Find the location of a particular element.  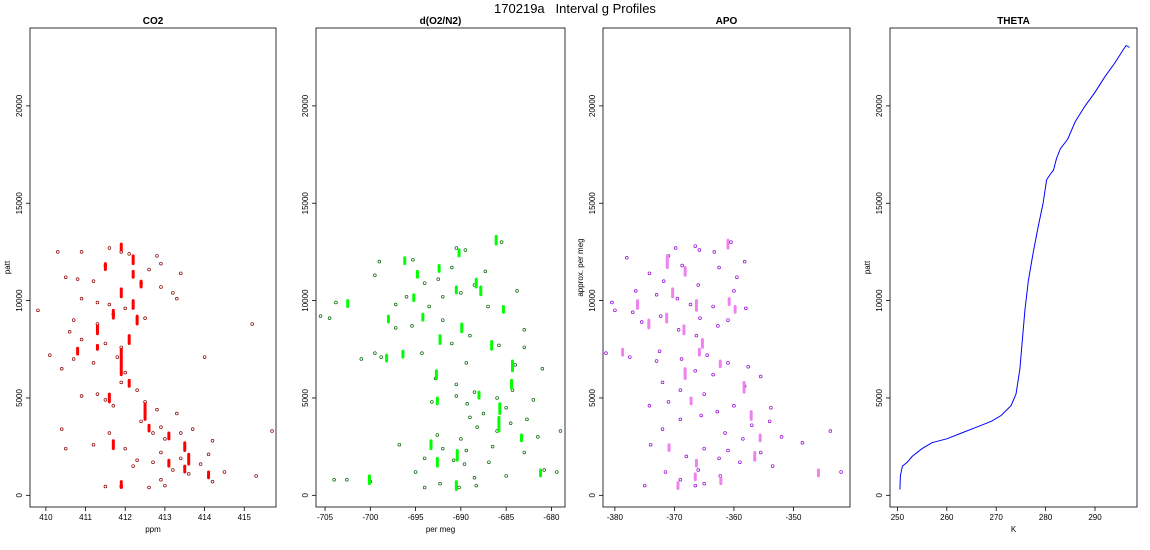

x-tick-label: 270 is located at coordinates (997, 517).